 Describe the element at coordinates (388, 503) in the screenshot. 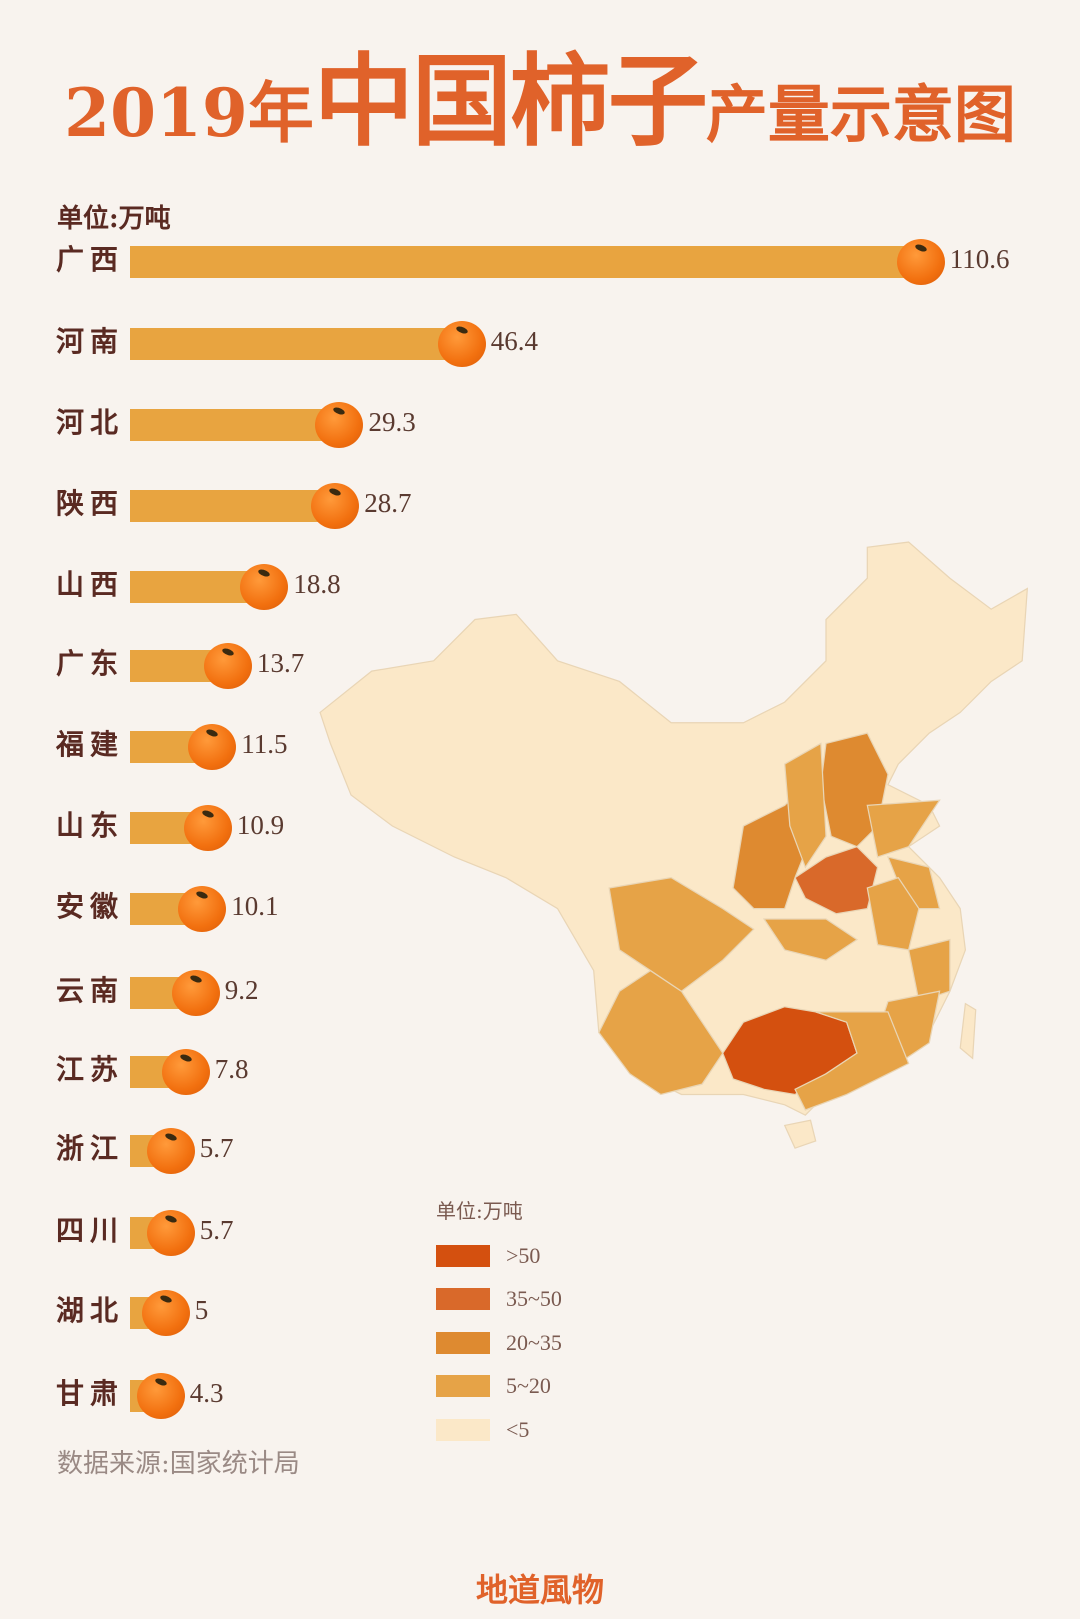

I see `value-label: 28.7` at that location.